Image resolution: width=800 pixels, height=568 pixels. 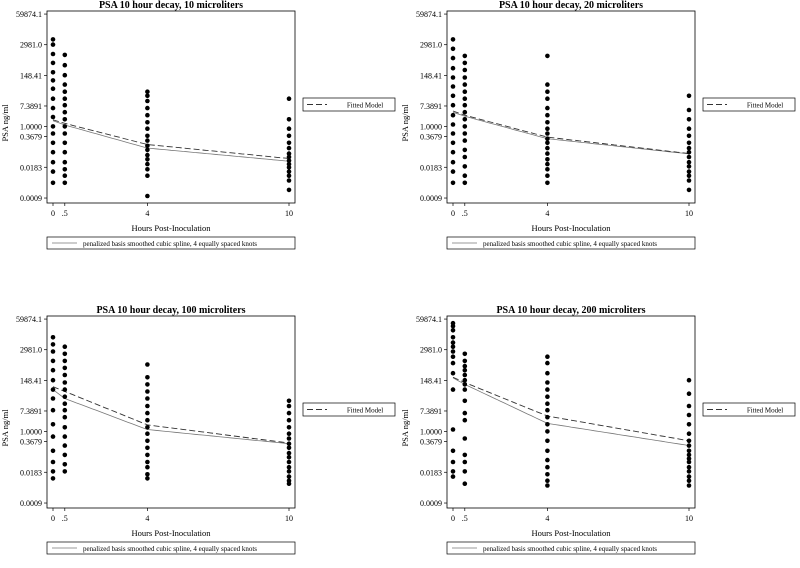 What do you see at coordinates (53, 518) in the screenshot?
I see `x-tick-label: 0` at bounding box center [53, 518].